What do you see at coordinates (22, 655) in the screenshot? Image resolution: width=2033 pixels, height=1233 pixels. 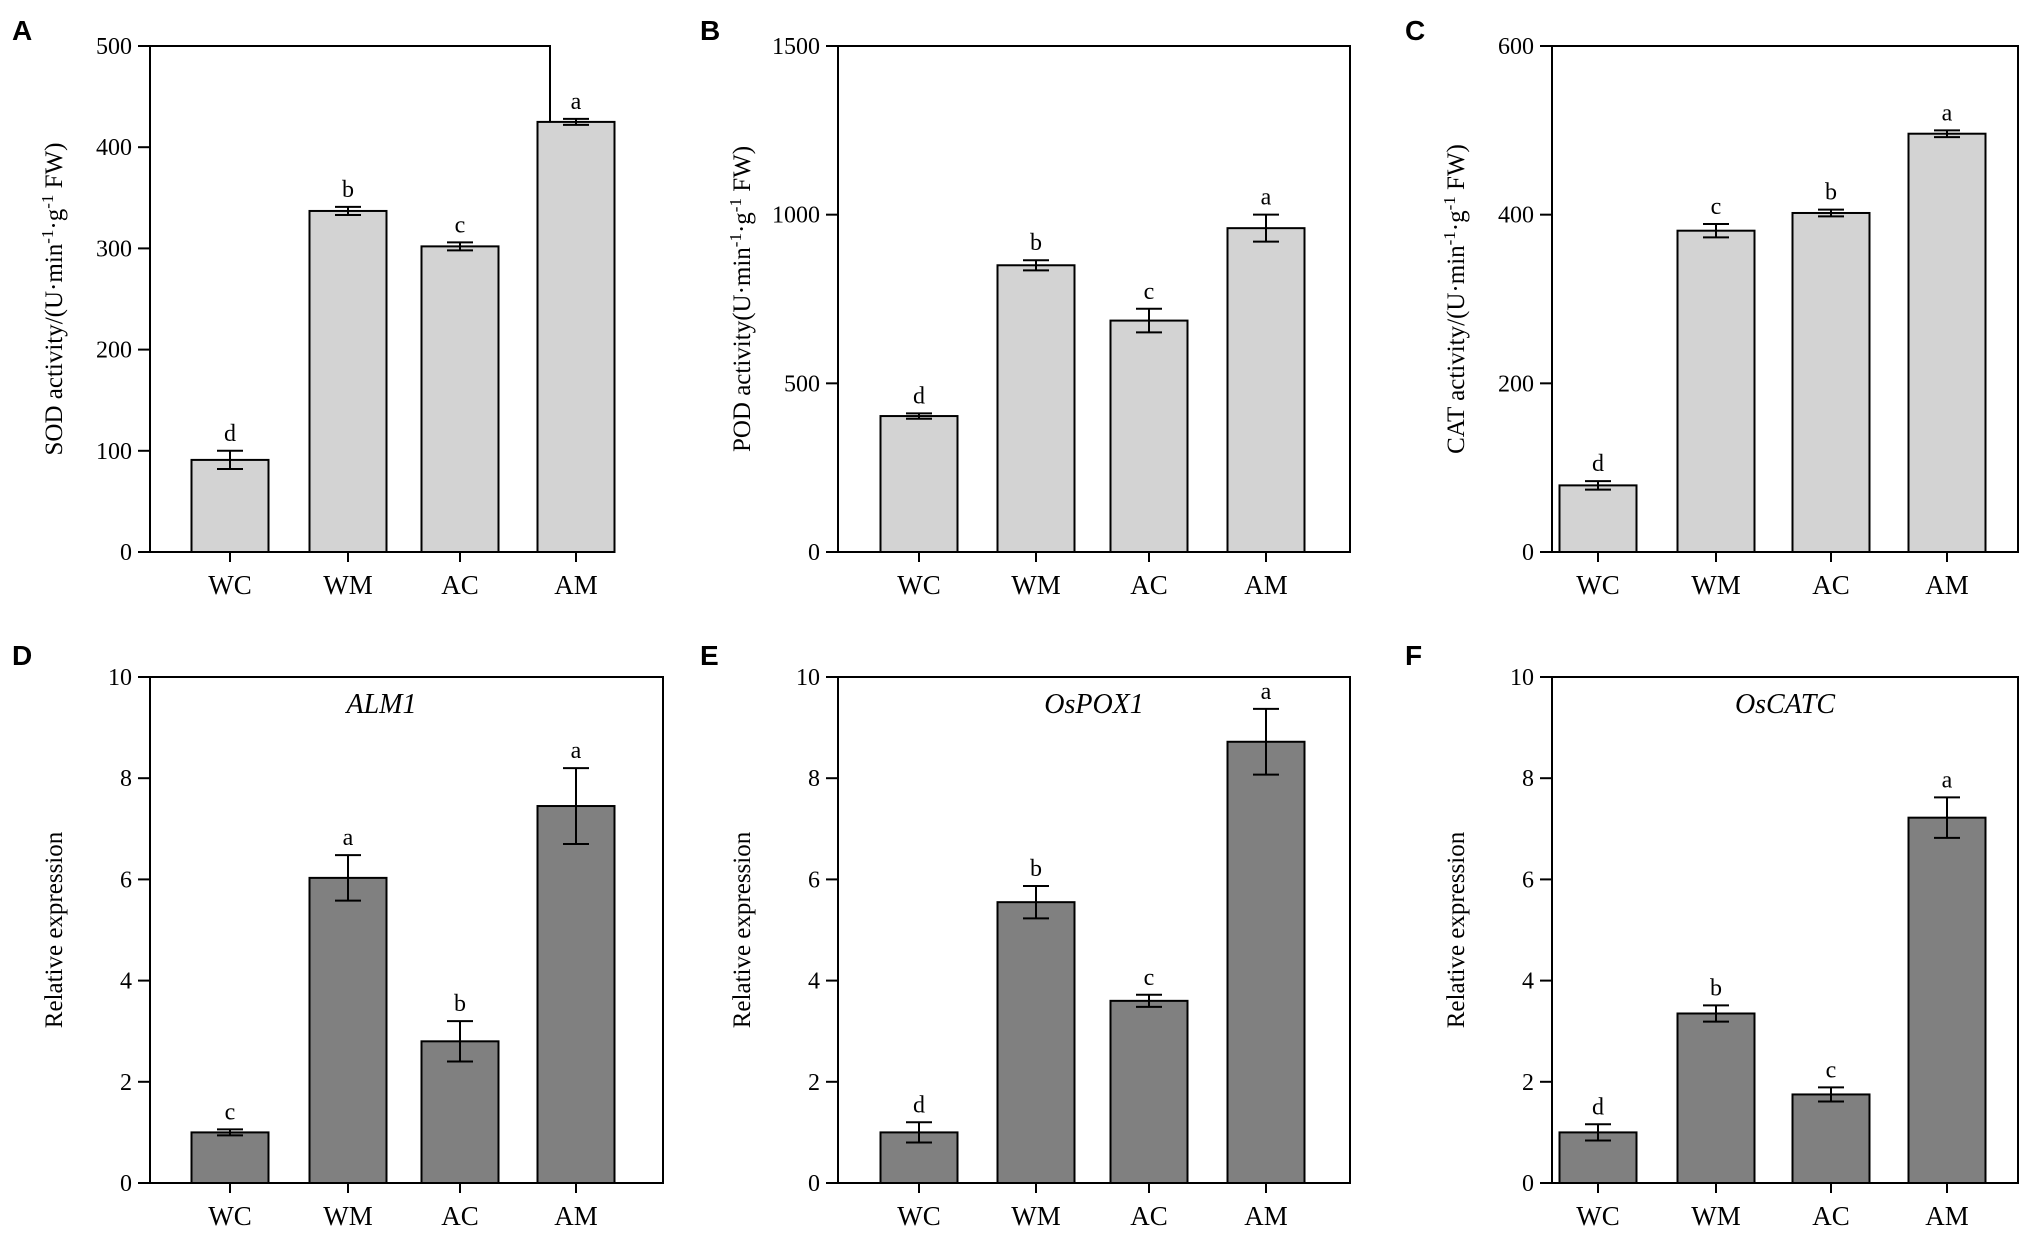 I see `panel-letter: D` at bounding box center [22, 655].